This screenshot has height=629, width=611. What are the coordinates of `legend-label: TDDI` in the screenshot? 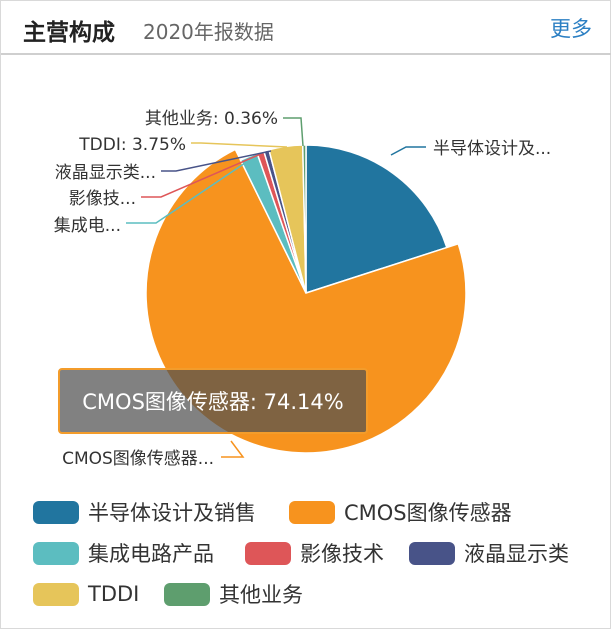 It's located at (114, 594).